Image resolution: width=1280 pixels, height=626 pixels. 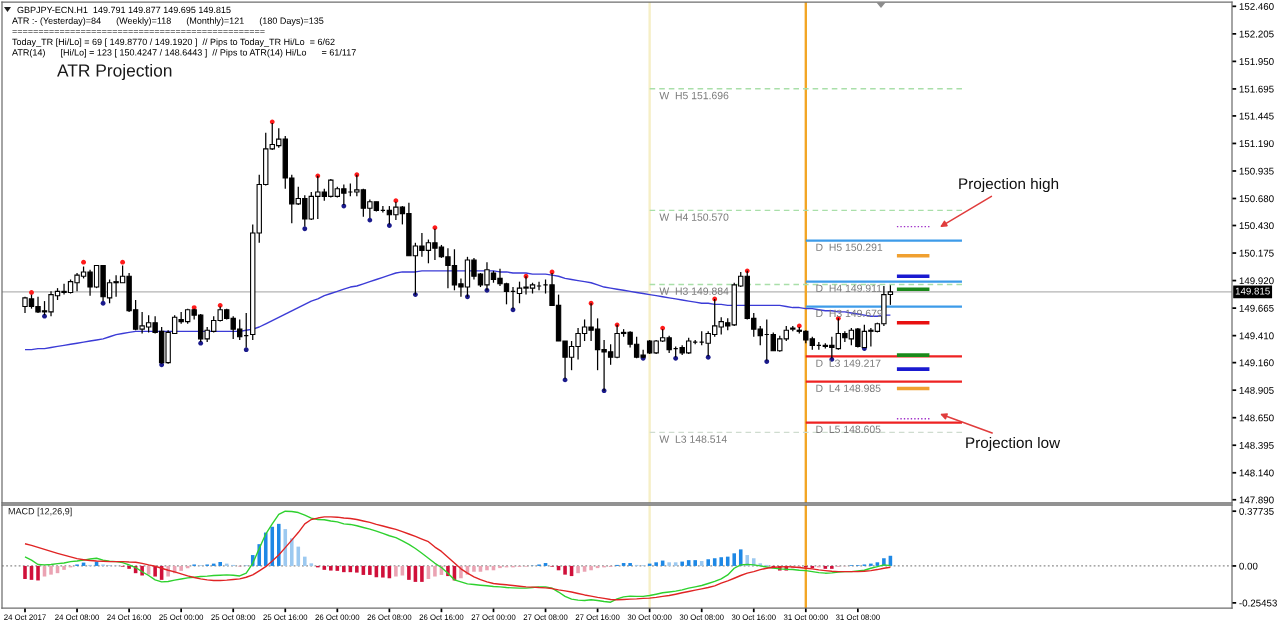 I want to click on y-tick-label: 148.395, so click(x=1256, y=445).